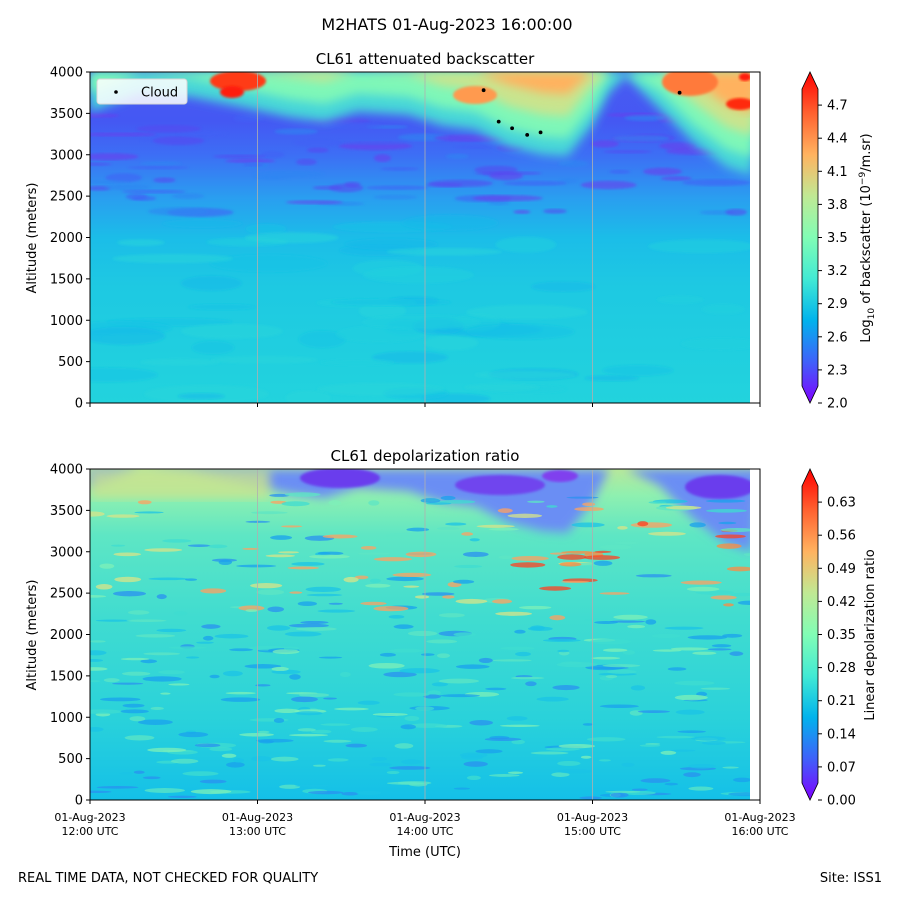 This screenshot has width=900, height=904. I want to click on colorbar-tick-label: 0.21, so click(841, 701).